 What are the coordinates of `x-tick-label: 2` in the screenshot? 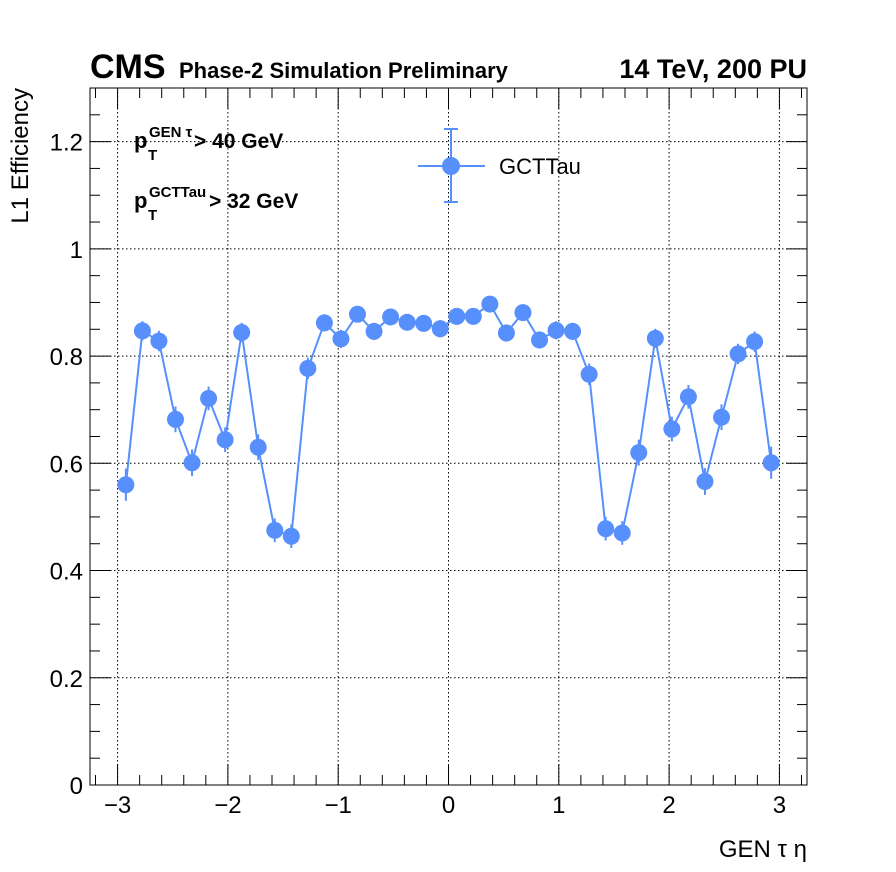 It's located at (668, 805).